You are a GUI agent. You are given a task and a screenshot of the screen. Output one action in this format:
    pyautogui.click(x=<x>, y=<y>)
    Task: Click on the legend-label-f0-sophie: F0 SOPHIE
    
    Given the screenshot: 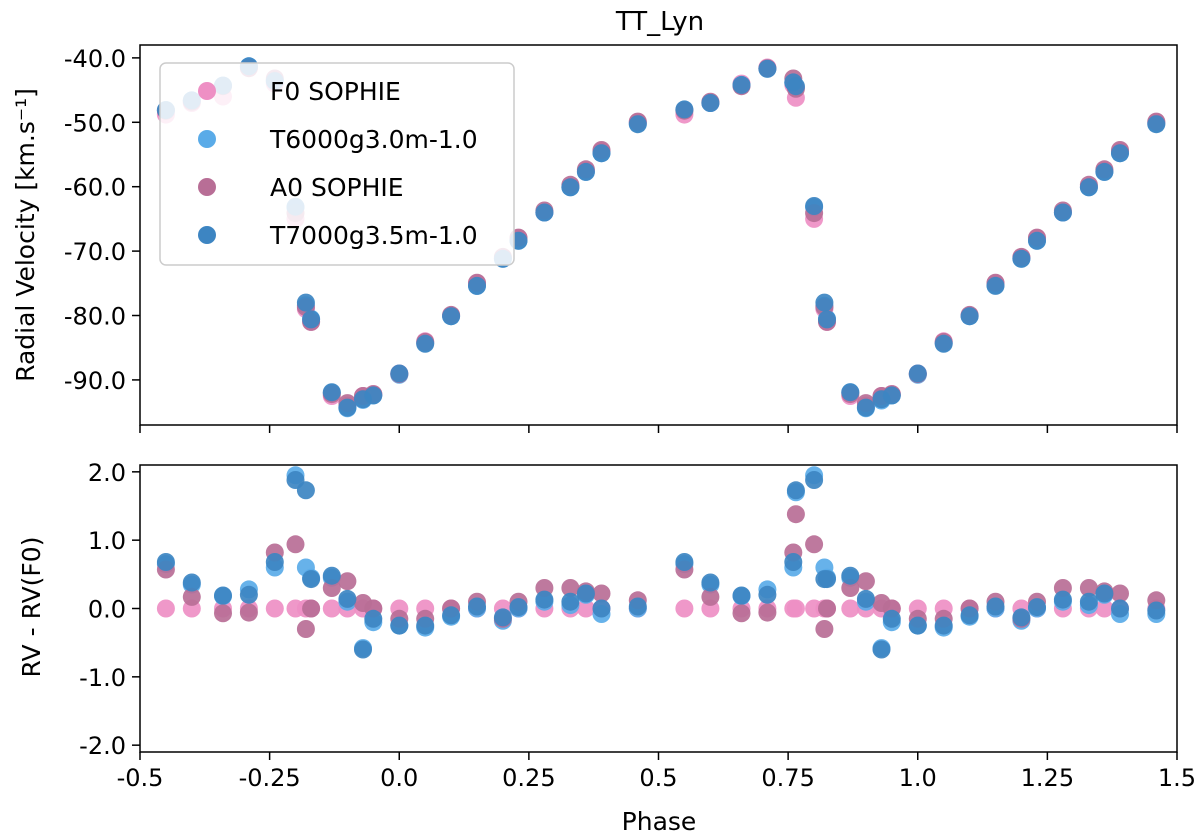 What is the action you would take?
    pyautogui.click(x=335, y=91)
    